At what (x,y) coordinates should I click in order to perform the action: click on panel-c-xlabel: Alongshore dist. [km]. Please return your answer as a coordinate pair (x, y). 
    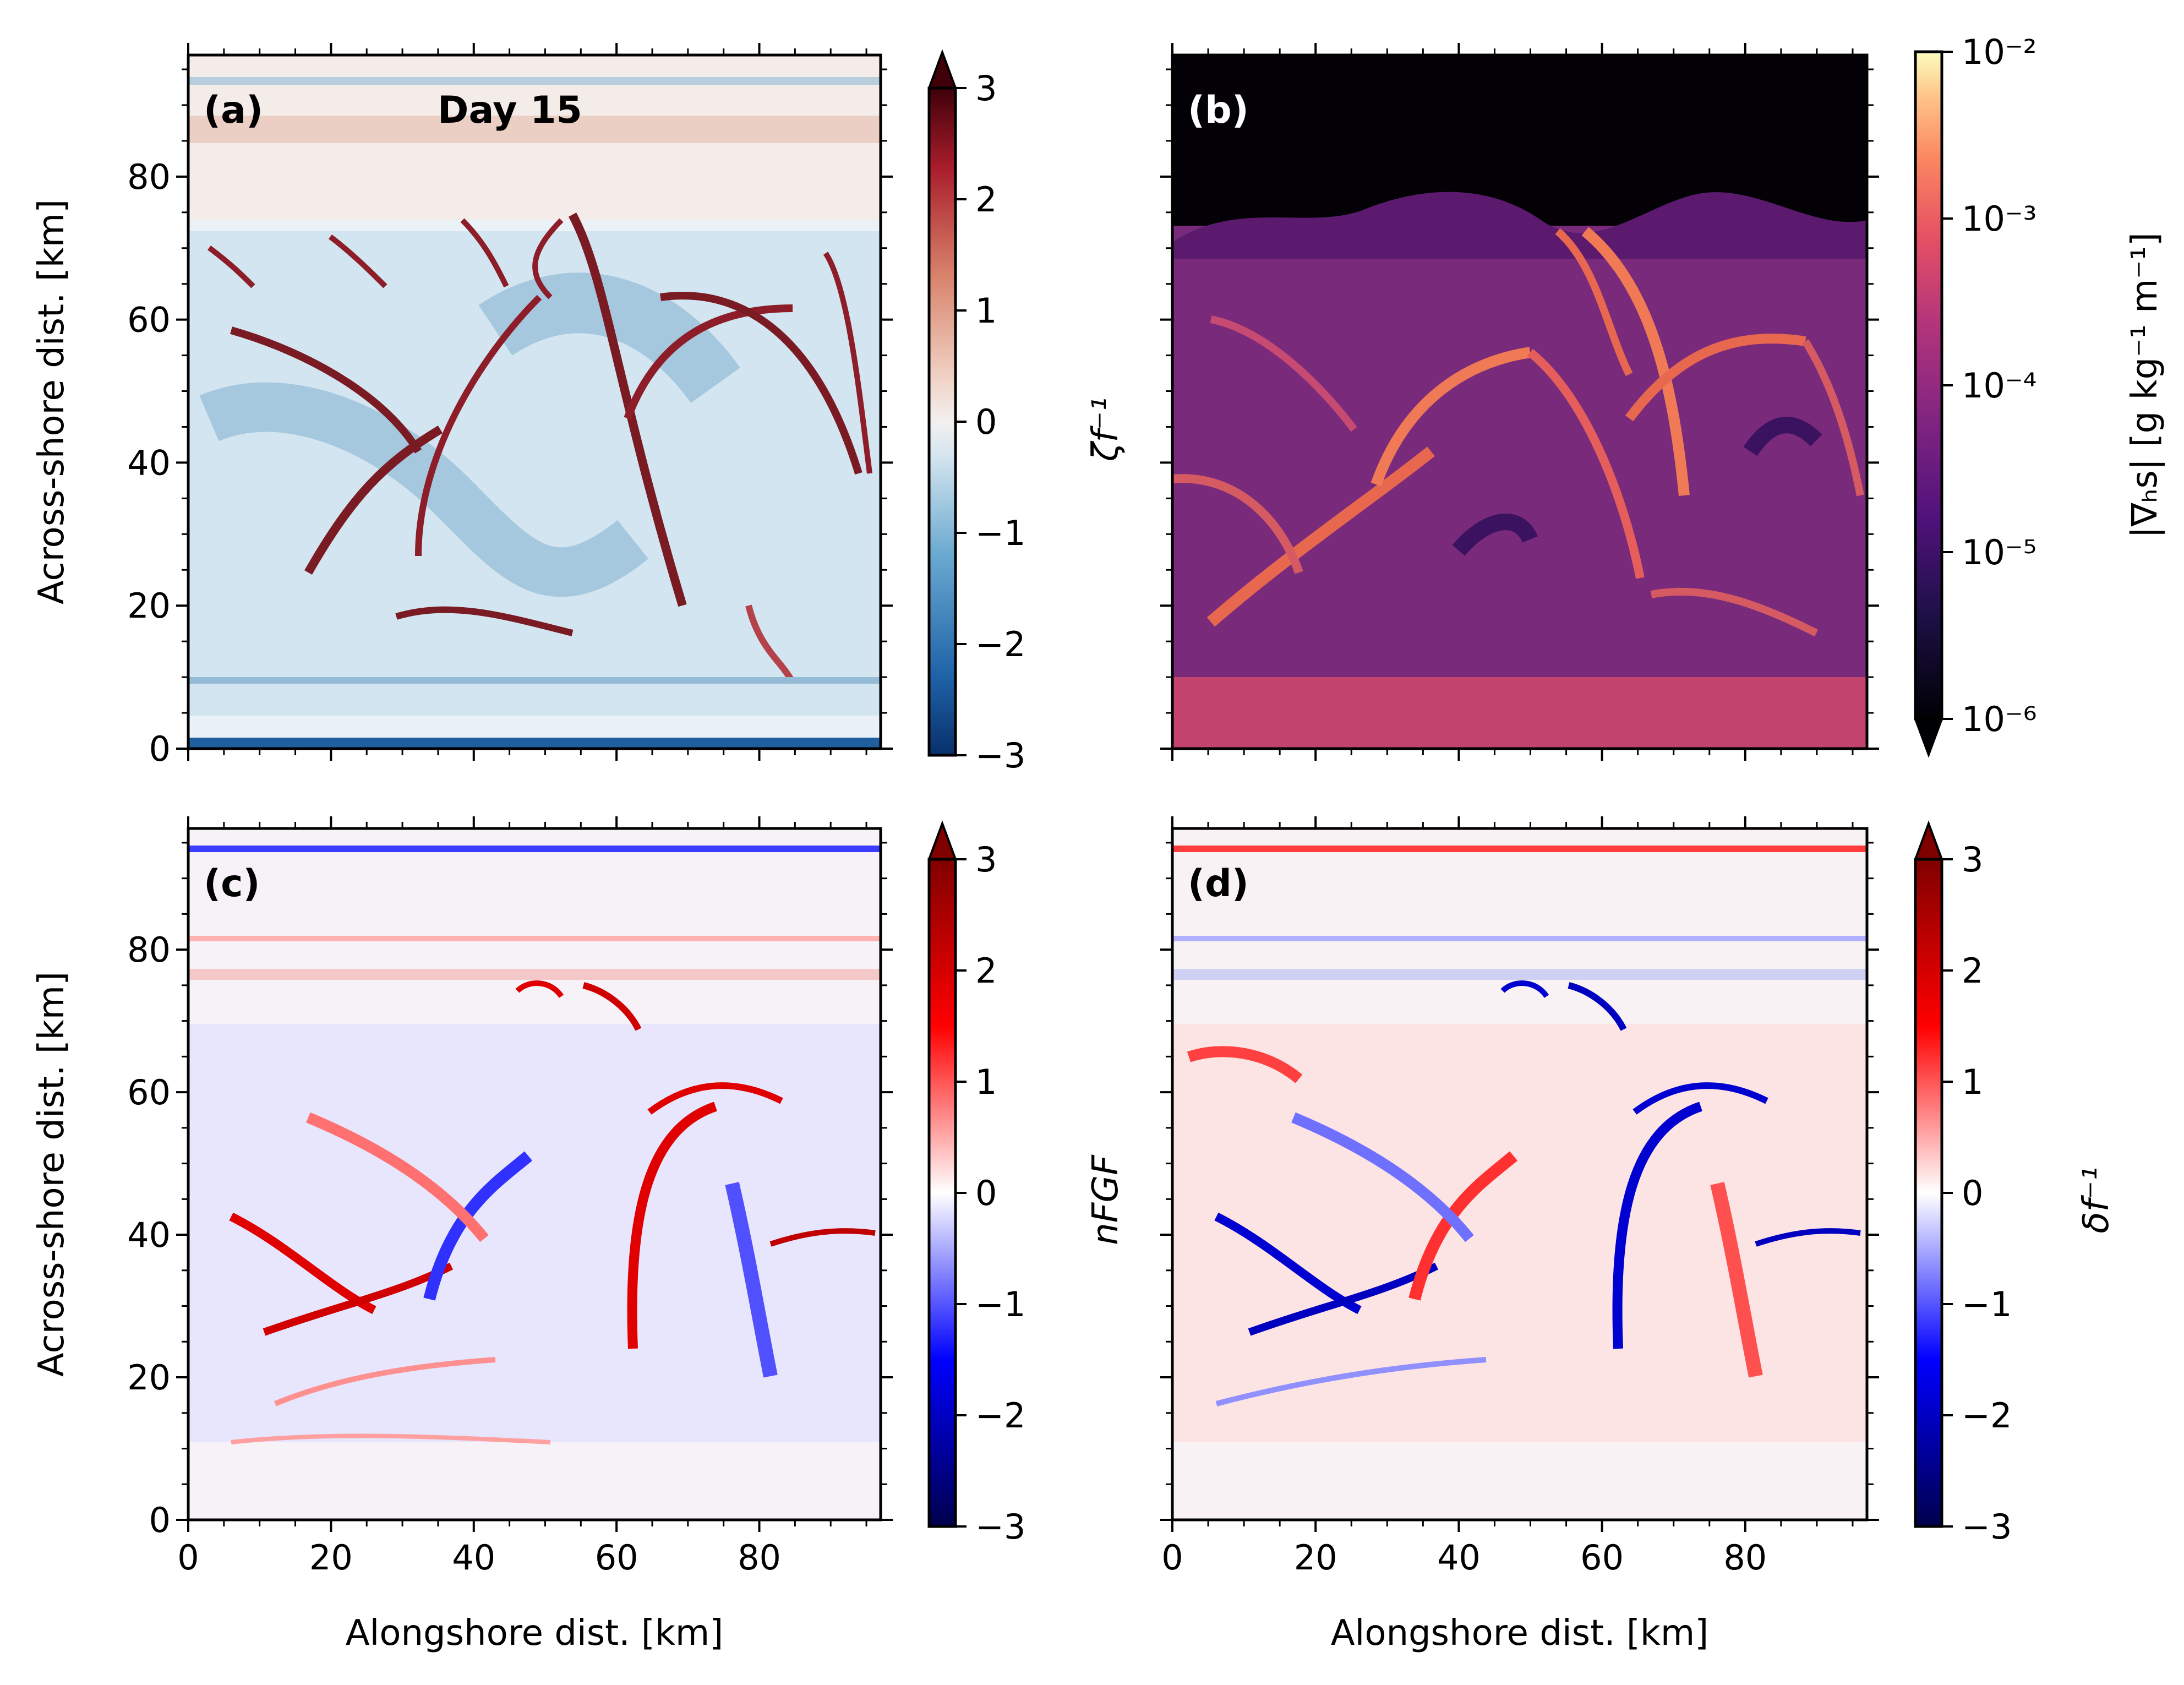
    Looking at the image, I should click on (534, 1633).